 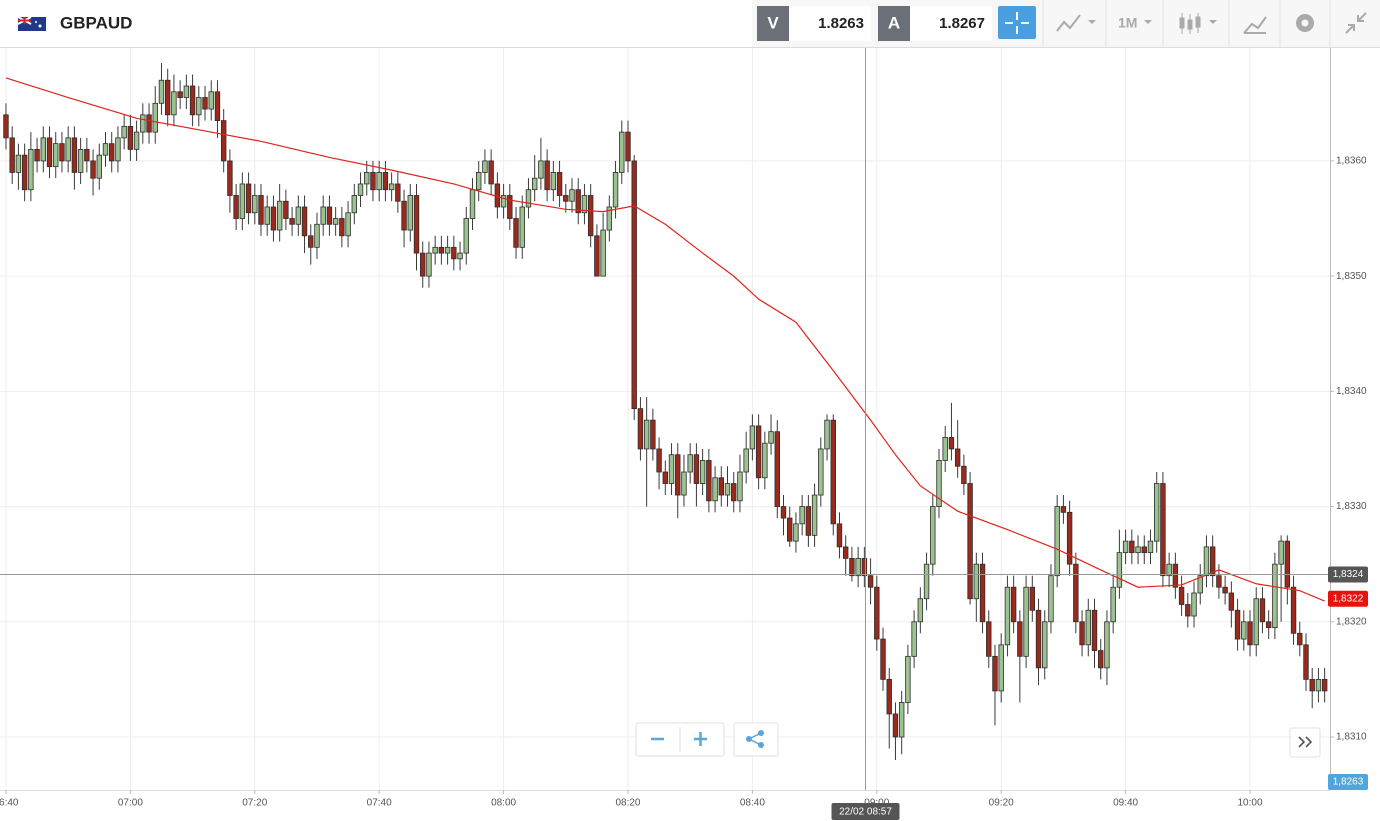 What do you see at coordinates (1198, 23) in the screenshot?
I see `chart-type-button` at bounding box center [1198, 23].